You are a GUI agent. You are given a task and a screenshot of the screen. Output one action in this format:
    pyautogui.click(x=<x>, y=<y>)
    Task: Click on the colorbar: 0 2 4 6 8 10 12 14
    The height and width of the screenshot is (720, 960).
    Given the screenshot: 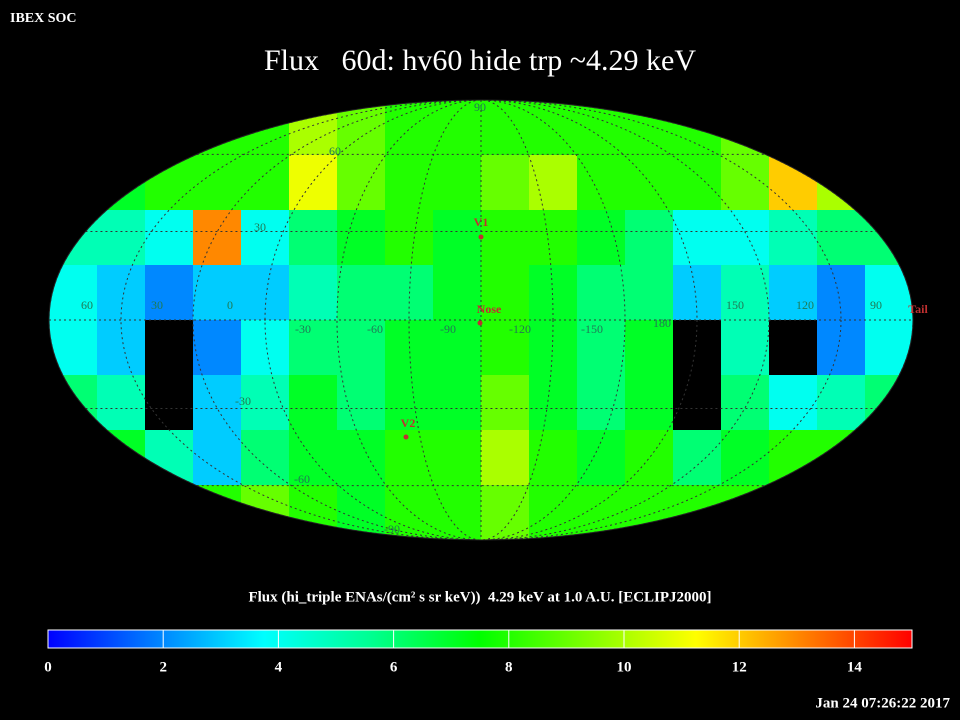 What is the action you would take?
    pyautogui.click(x=478, y=652)
    